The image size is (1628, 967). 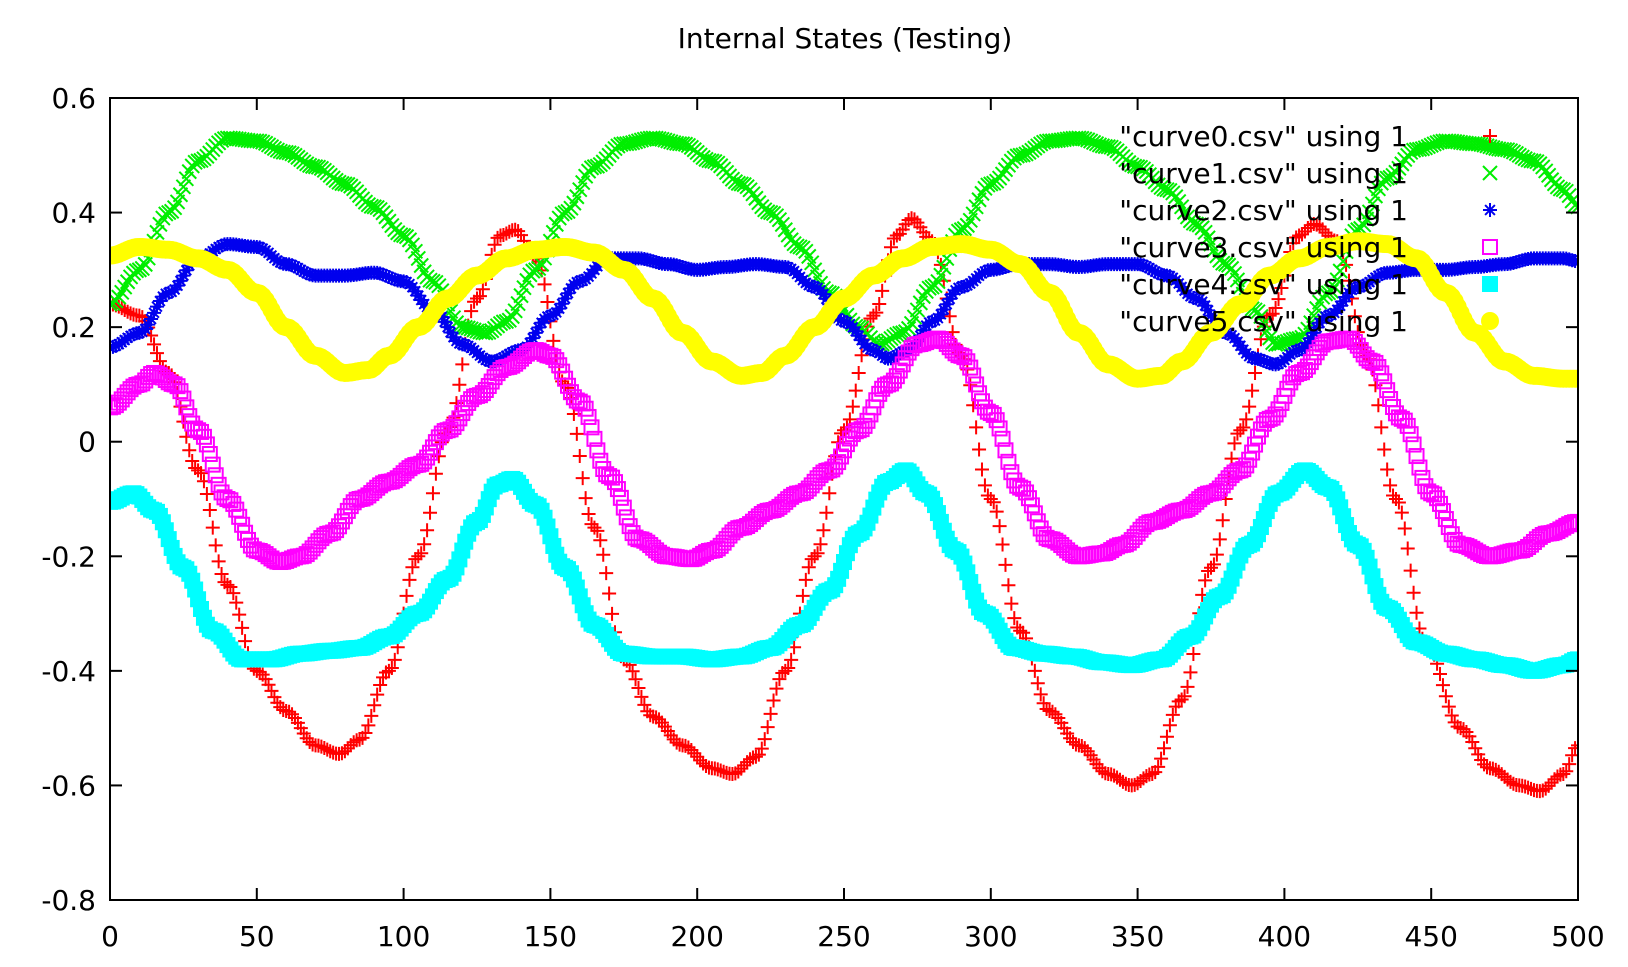 I want to click on legend-item: "curve3.csv" using 1, so click(x=1308, y=247).